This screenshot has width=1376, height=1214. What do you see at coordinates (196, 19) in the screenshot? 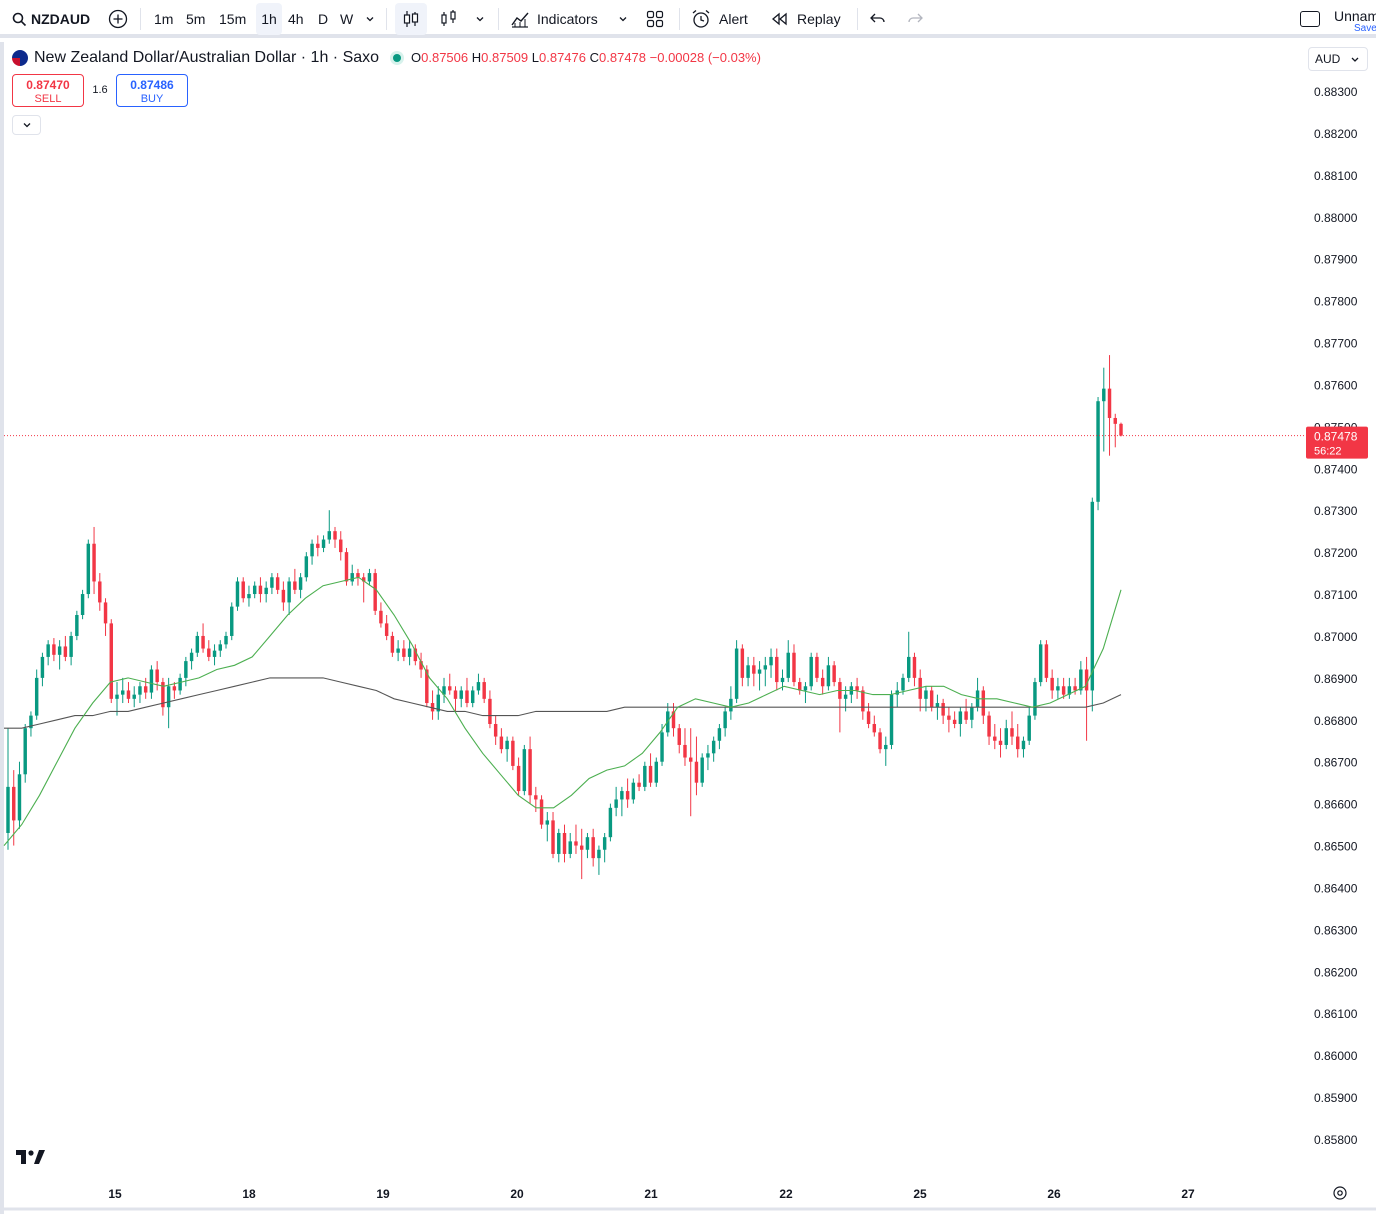
I see `interval-5m: 5m` at bounding box center [196, 19].